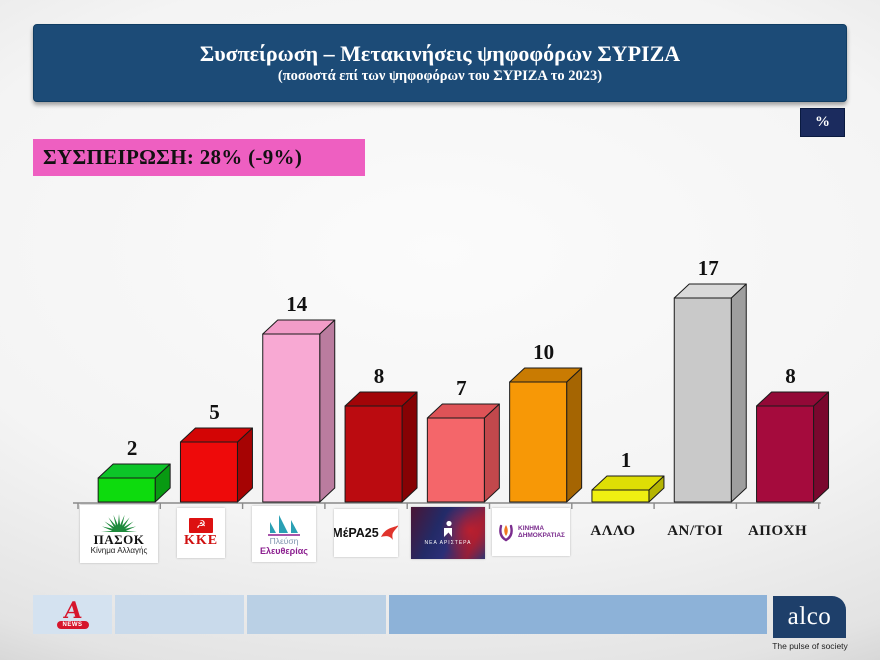 This screenshot has width=880, height=660. I want to click on alco-logo: alco, so click(809, 617).